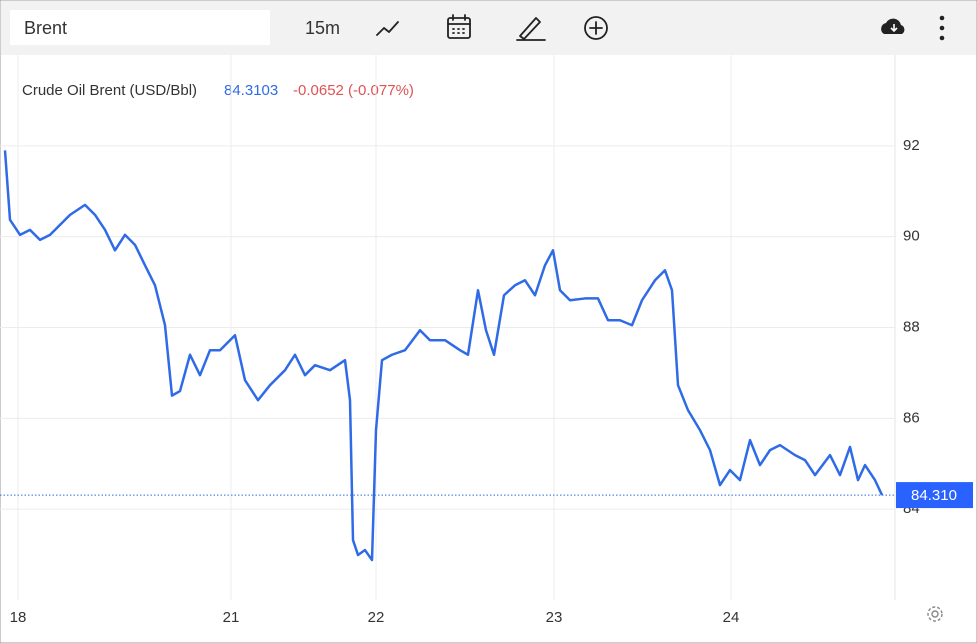  I want to click on draw-icon, so click(531, 29).